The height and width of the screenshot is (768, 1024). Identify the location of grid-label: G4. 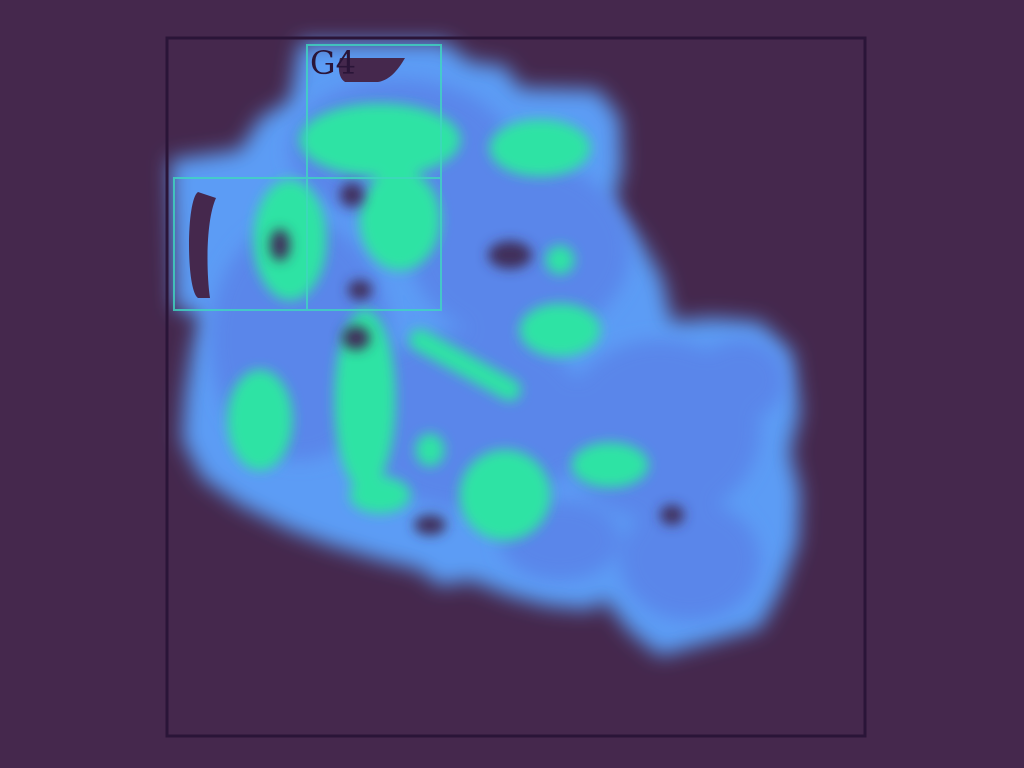
(333, 63).